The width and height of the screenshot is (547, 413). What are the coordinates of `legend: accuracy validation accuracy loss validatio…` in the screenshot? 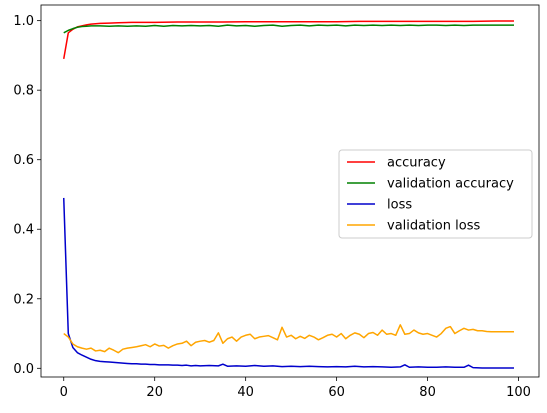 It's located at (435, 194).